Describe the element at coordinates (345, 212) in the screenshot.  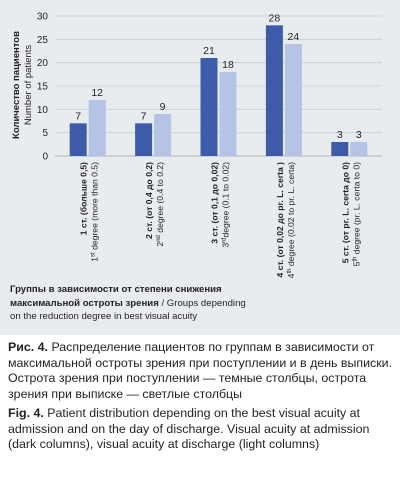
I see `category-label-ru: 5 ст. (от pr. L. certa до 0)` at that location.